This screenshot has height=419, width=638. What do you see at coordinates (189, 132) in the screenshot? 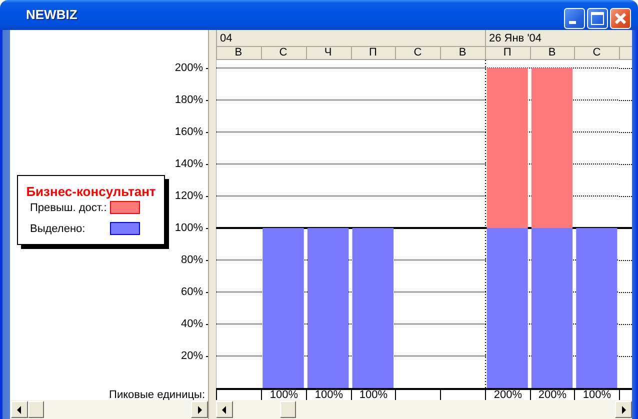
I see `y-tick-label: 160%` at bounding box center [189, 132].